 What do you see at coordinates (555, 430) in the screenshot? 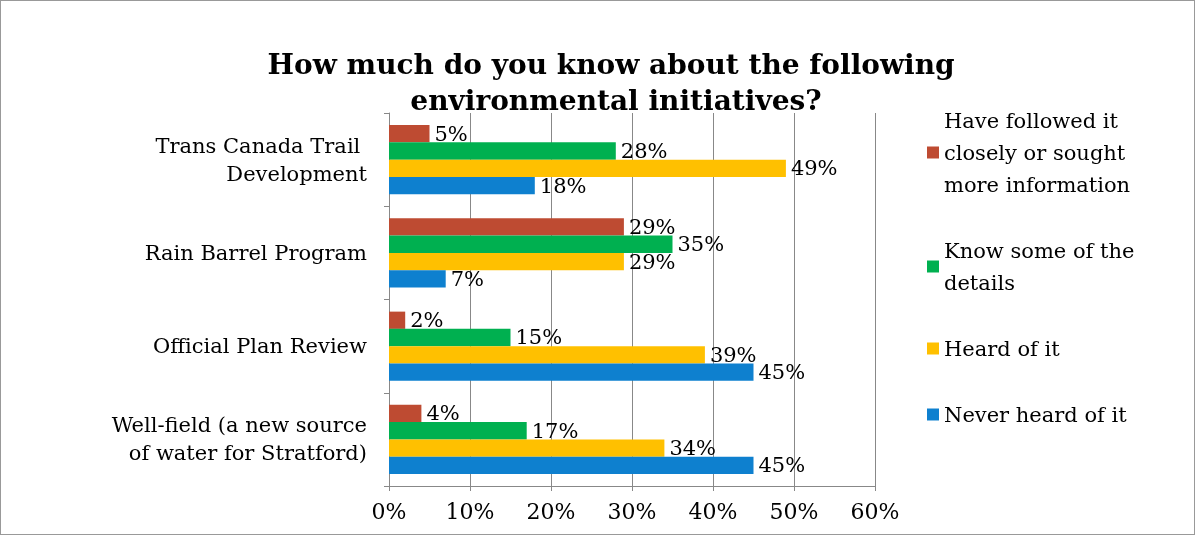
I see `data-label: 17%` at bounding box center [555, 430].